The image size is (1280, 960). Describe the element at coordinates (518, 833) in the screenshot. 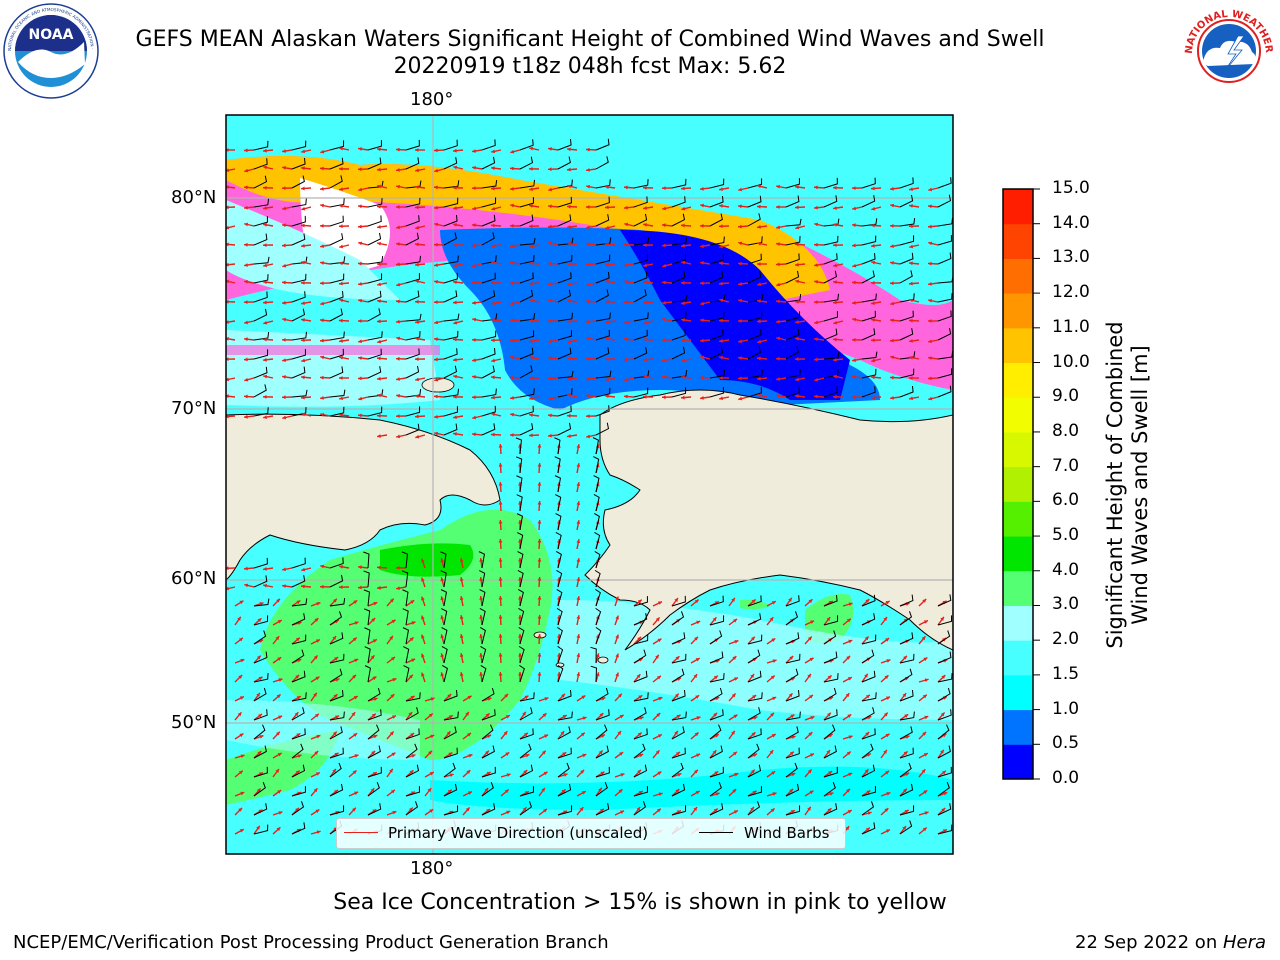

I see `wave-legend-label: Primary Wave Direction (unscaled)` at that location.